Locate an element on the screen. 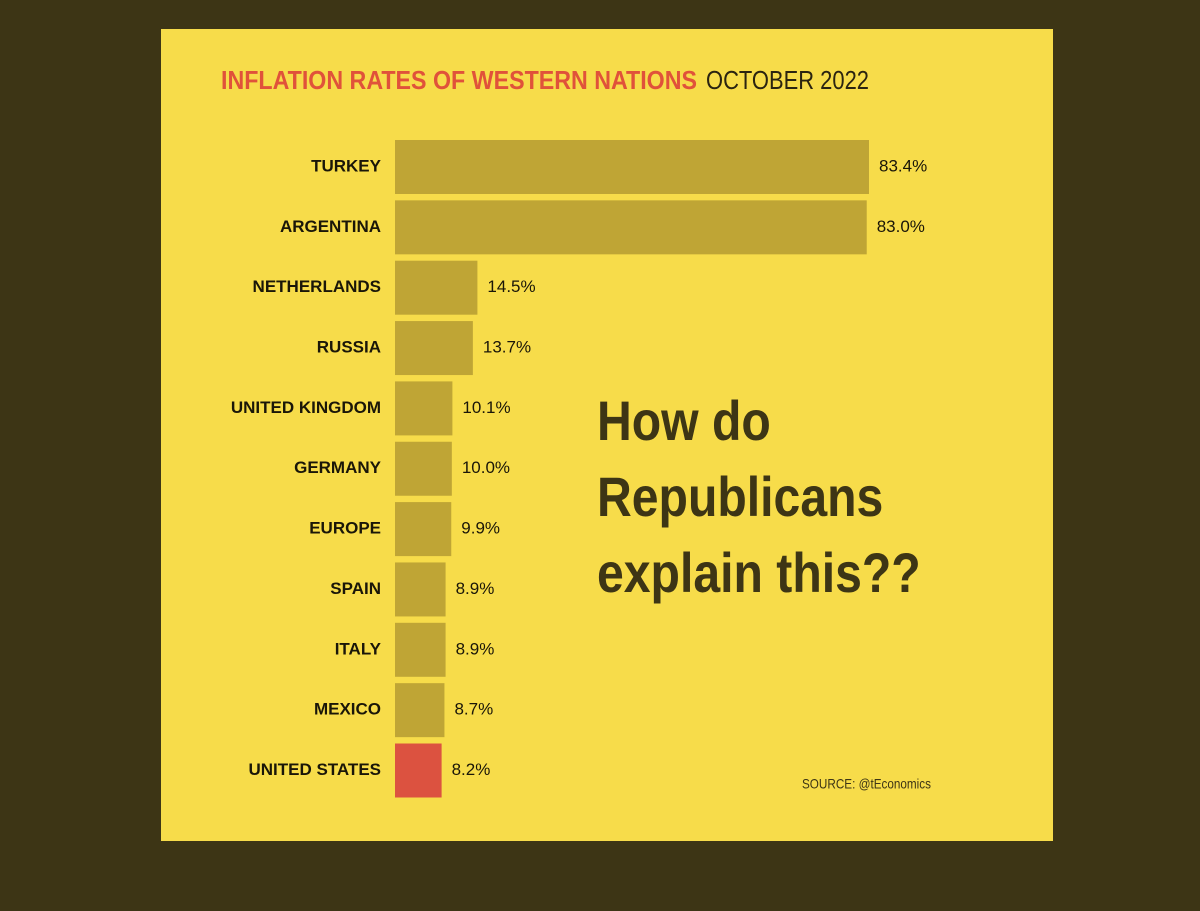 The image size is (1200, 911). category-label: TURKEY is located at coordinates (346, 165).